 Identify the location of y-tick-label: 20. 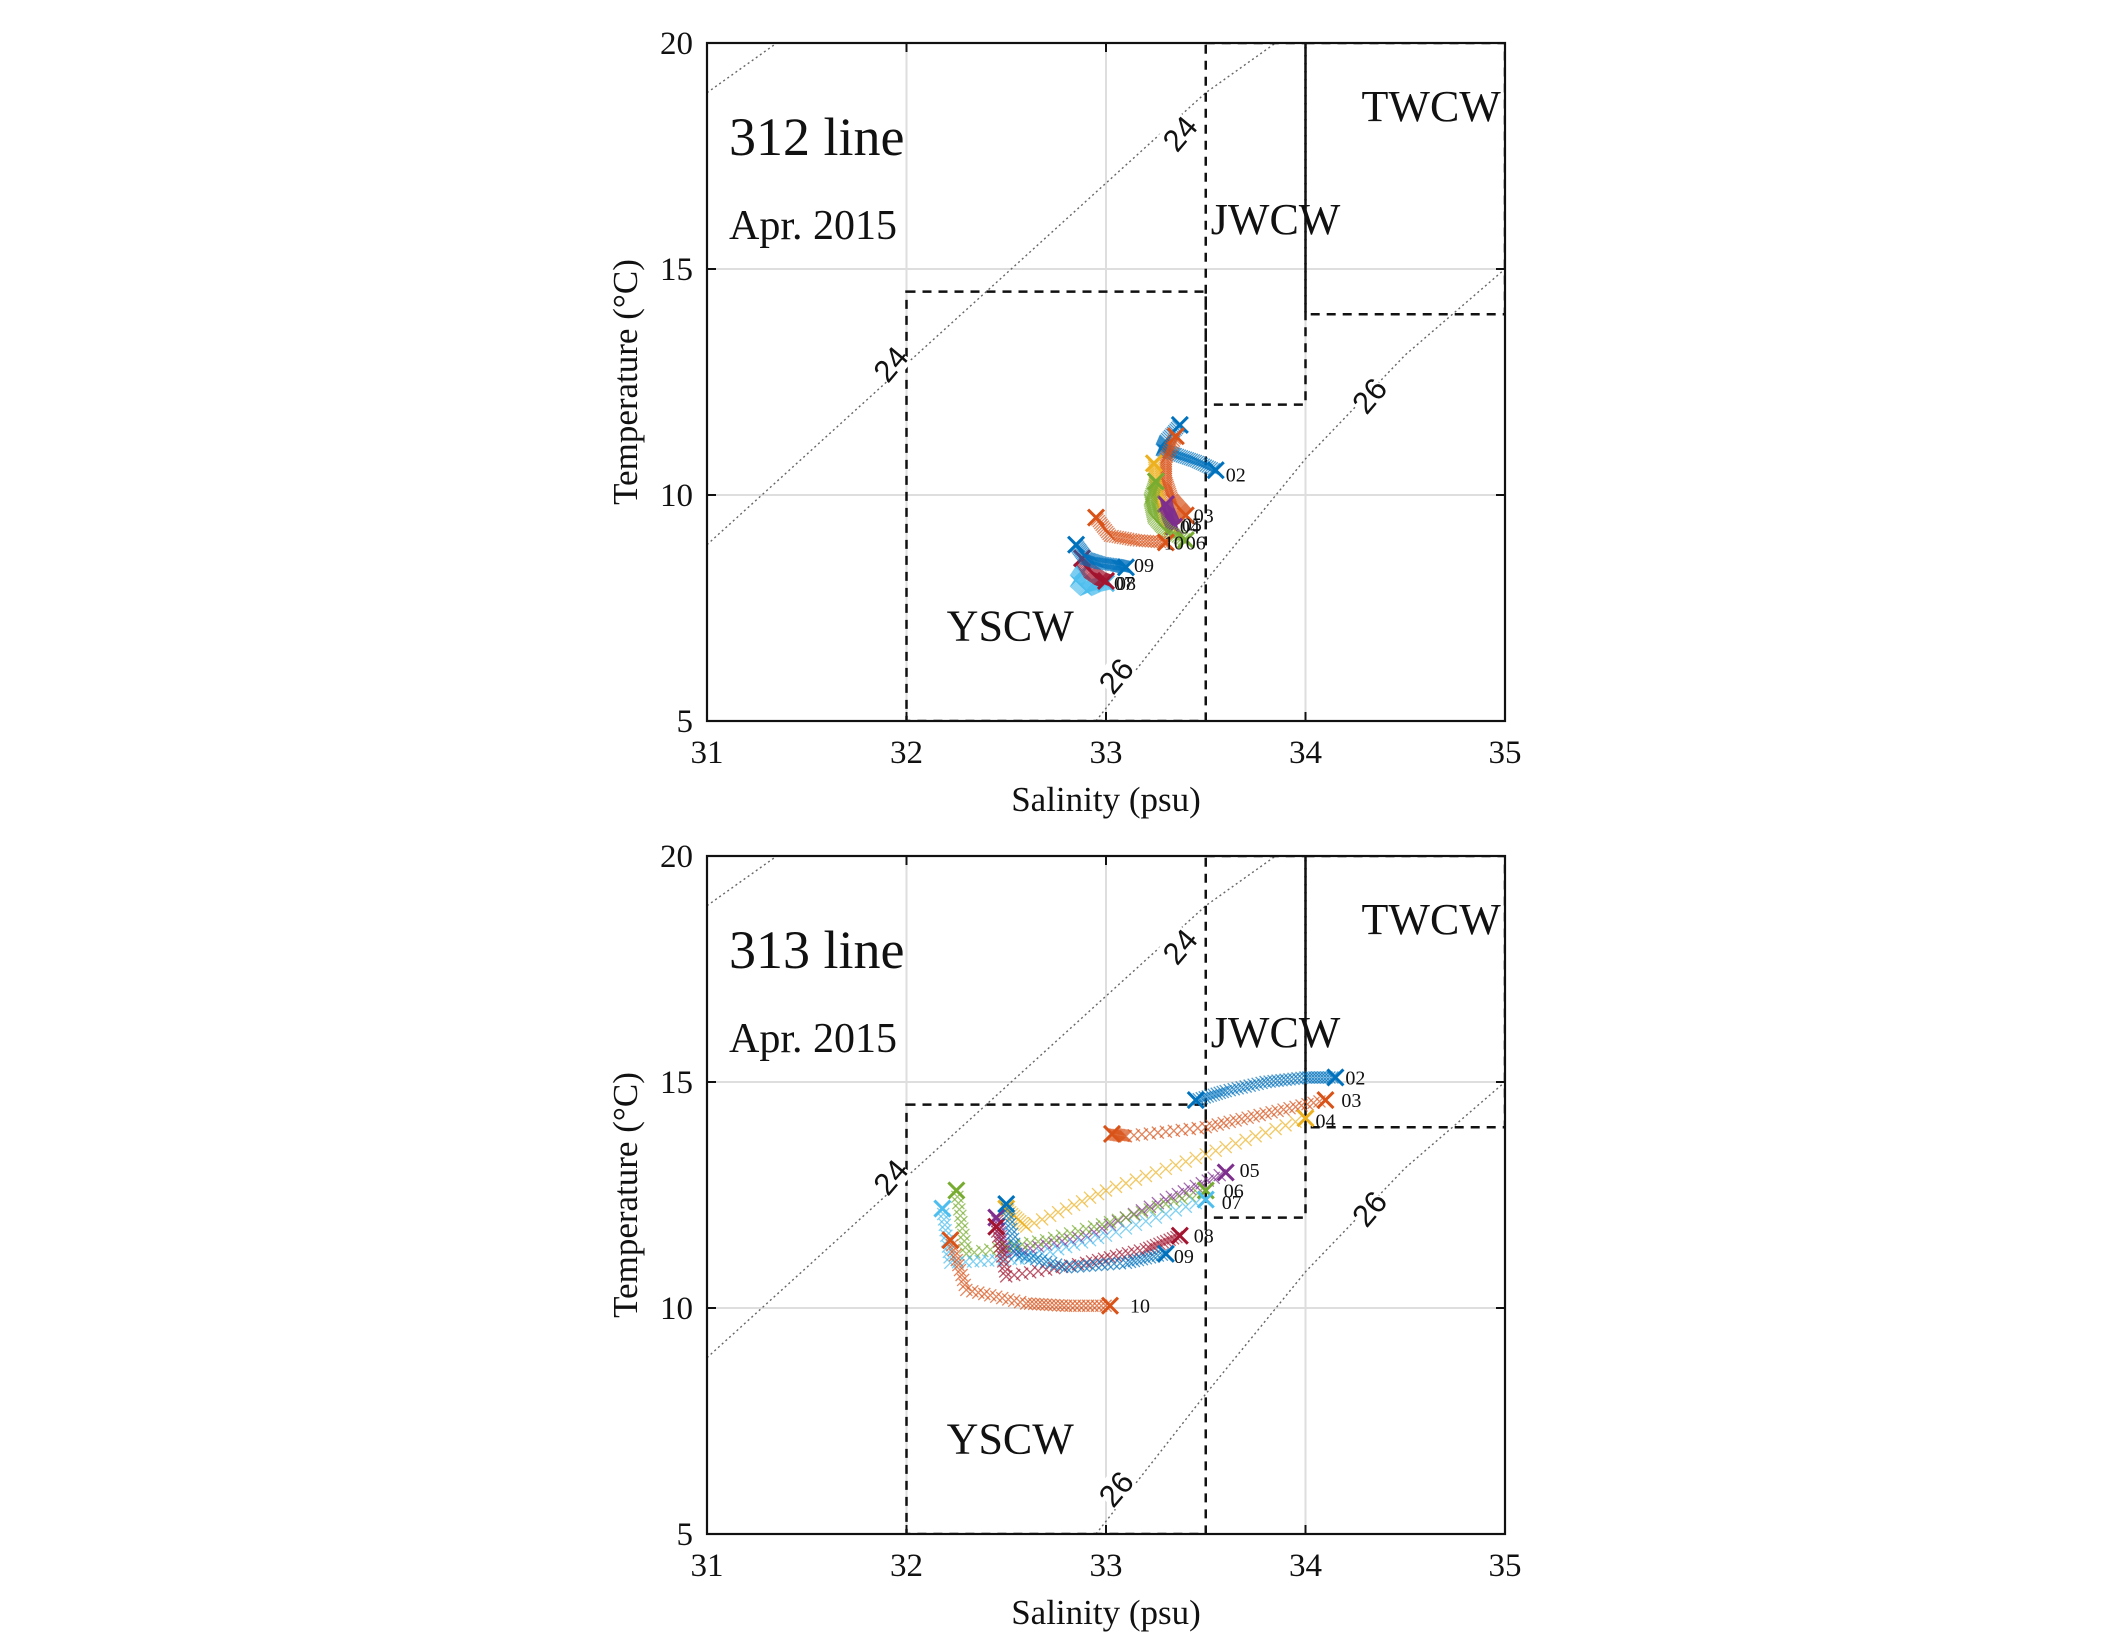
(676, 44).